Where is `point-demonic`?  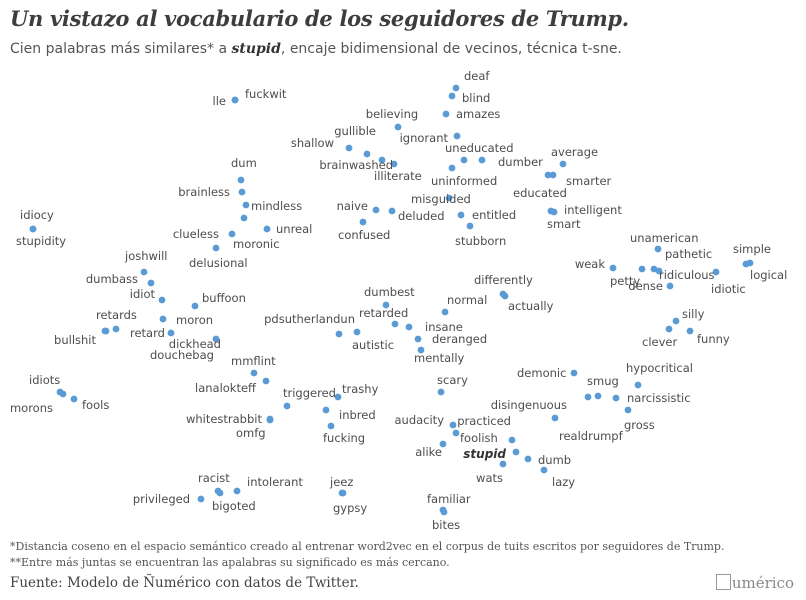 point-demonic is located at coordinates (574, 373).